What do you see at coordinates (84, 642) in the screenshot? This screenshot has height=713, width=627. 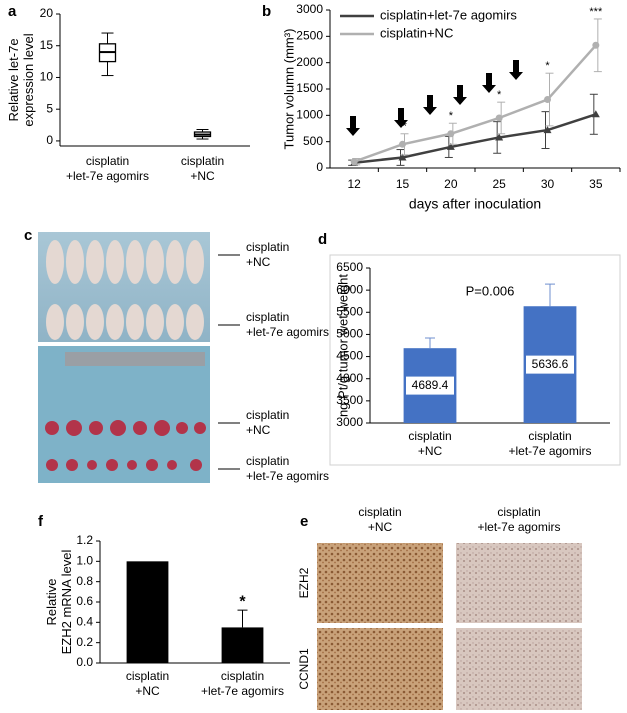 I see `y-tick-label: 0.2` at bounding box center [84, 642].